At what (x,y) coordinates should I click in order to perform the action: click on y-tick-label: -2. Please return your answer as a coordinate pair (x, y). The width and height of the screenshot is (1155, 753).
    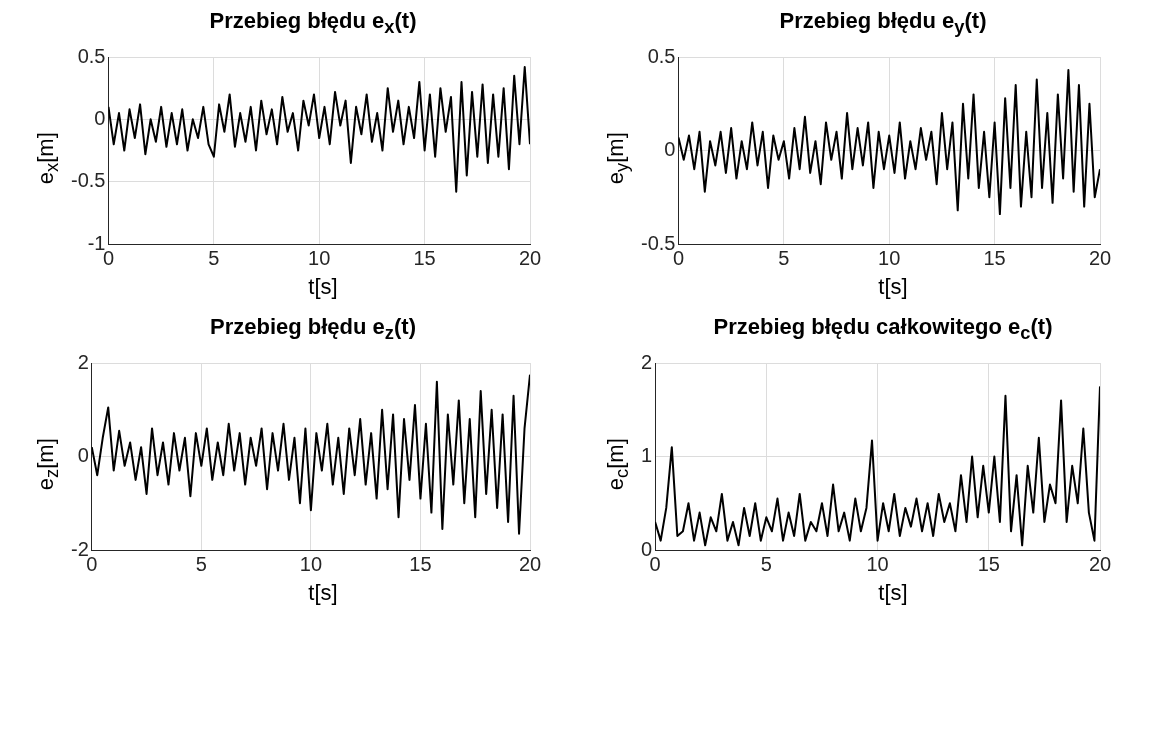
    Looking at the image, I should click on (79, 548).